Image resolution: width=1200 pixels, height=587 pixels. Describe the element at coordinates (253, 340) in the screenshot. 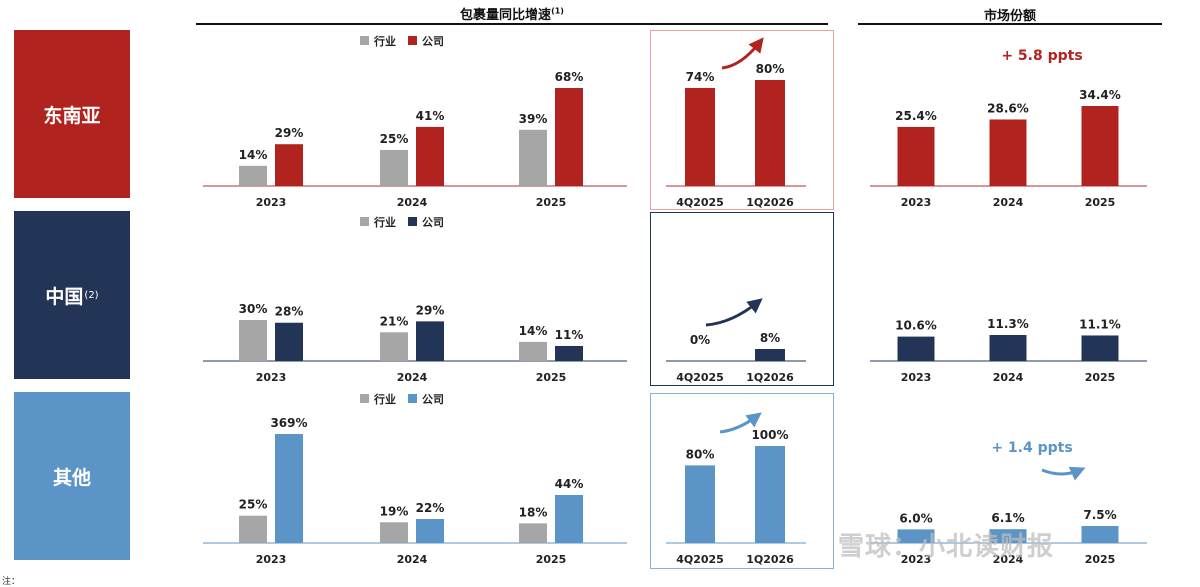

I see `growth-bar-china-industry-2023` at that location.